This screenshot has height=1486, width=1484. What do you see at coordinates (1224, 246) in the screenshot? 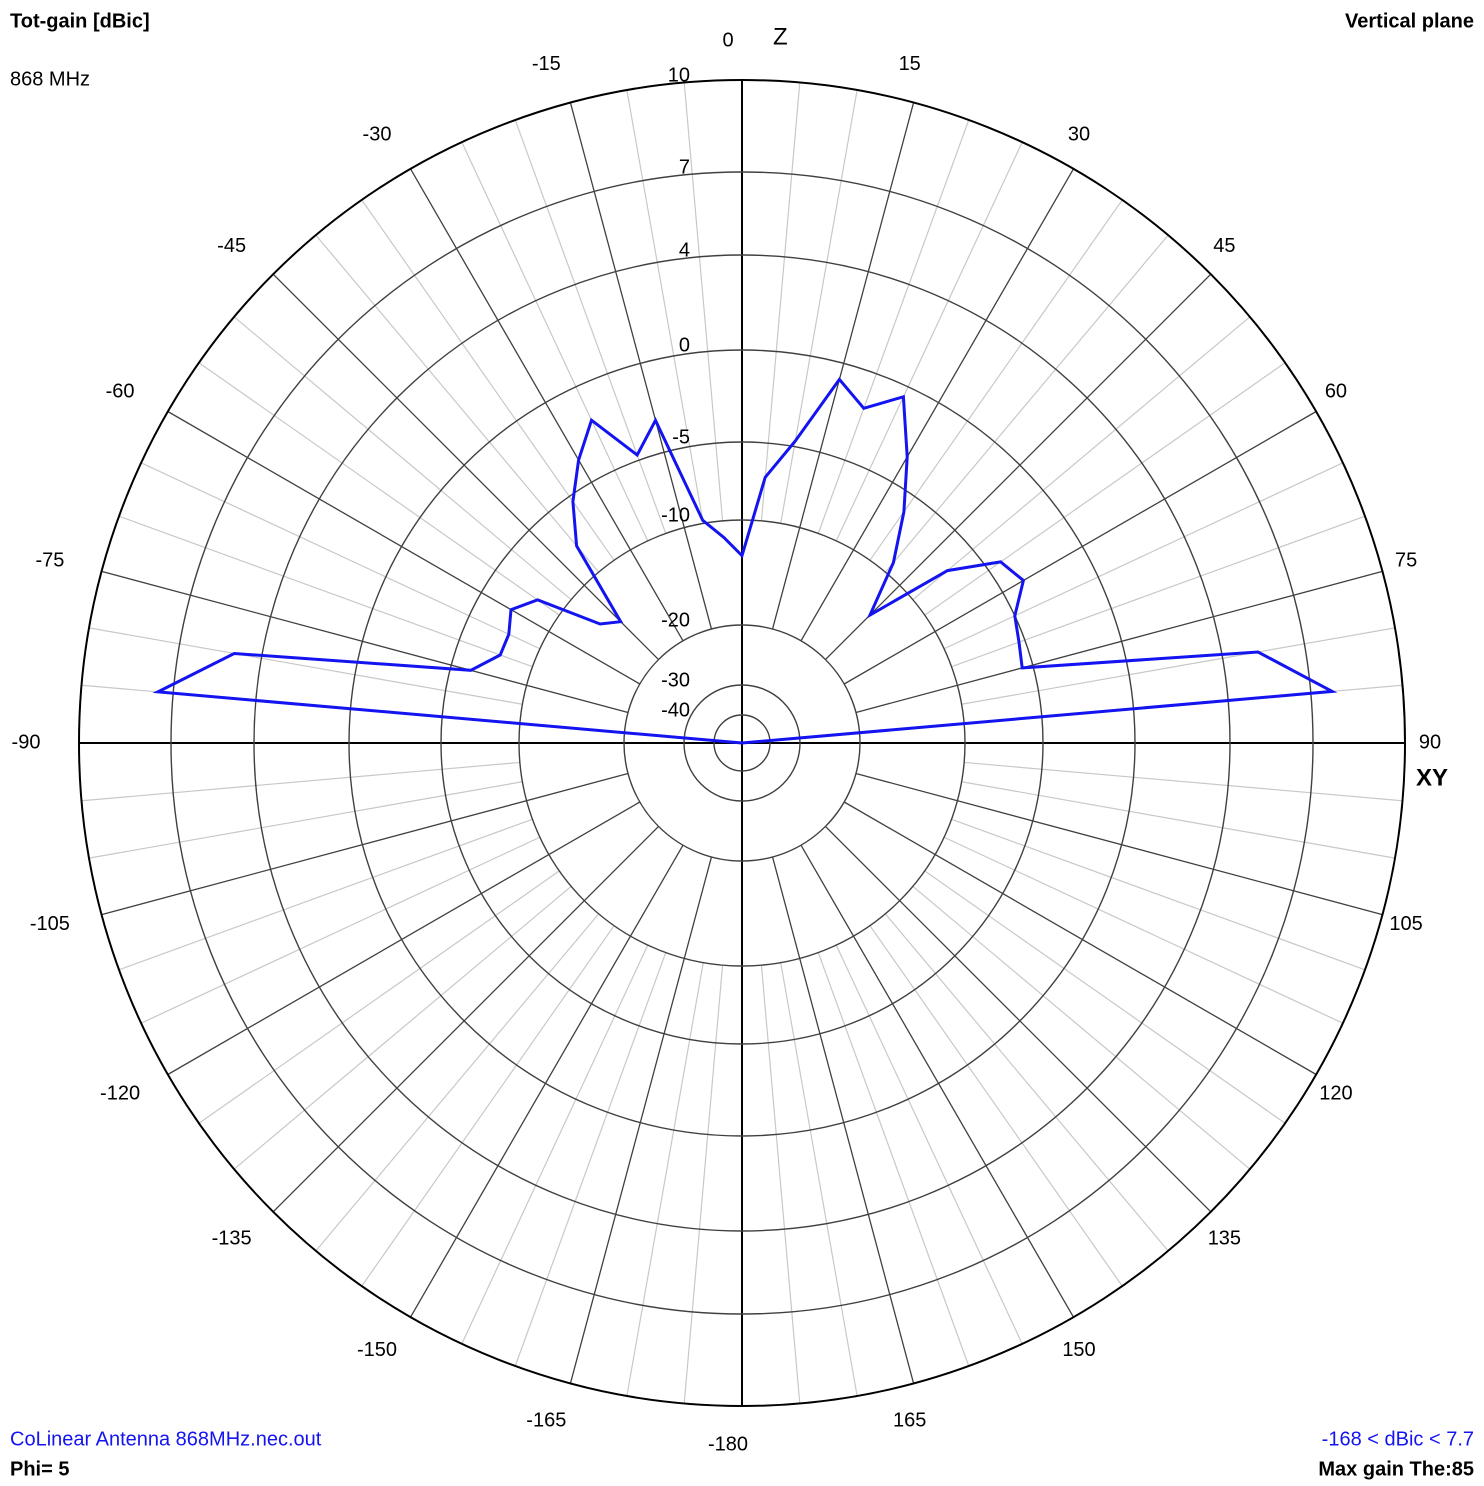
I see `angle-tick-label: 45` at bounding box center [1224, 246].